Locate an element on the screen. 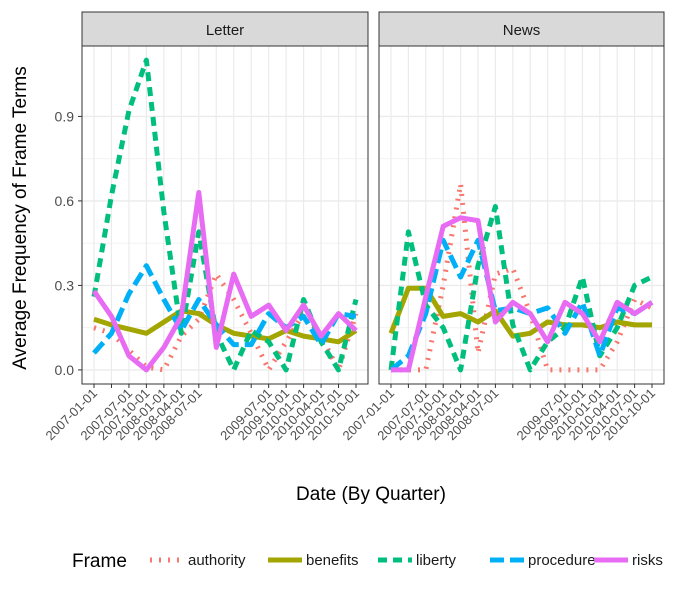 The height and width of the screenshot is (605, 675). y-axis-title: Average Frequency of Frame Terms is located at coordinates (20, 217).